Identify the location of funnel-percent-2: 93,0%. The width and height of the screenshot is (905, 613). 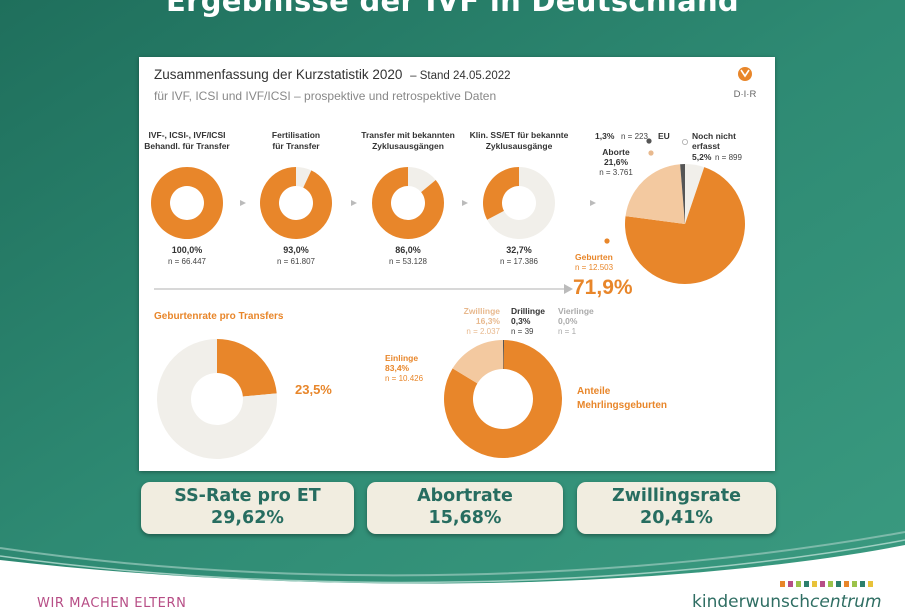
(296, 250).